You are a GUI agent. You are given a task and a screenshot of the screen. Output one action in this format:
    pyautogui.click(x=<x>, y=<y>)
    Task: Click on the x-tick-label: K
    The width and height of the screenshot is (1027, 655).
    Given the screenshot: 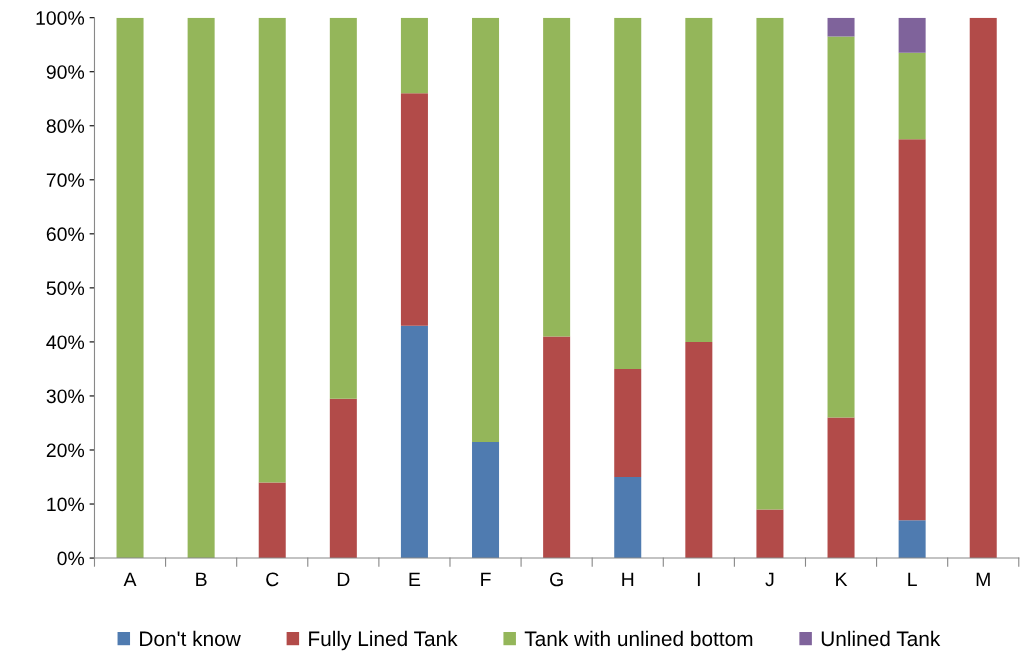 What is the action you would take?
    pyautogui.click(x=842, y=579)
    